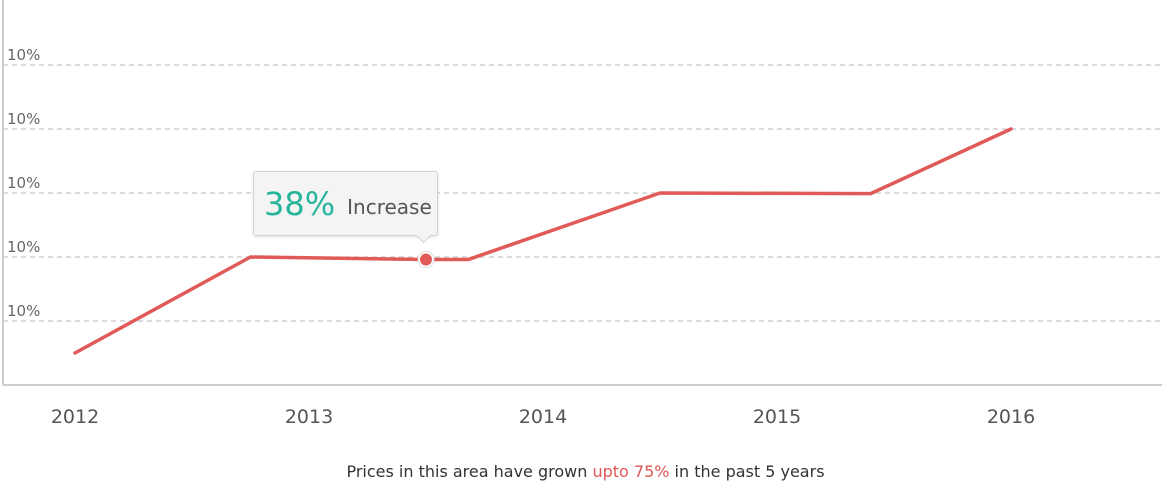  Describe the element at coordinates (1011, 417) in the screenshot. I see `x-tick-label: 2016` at that location.